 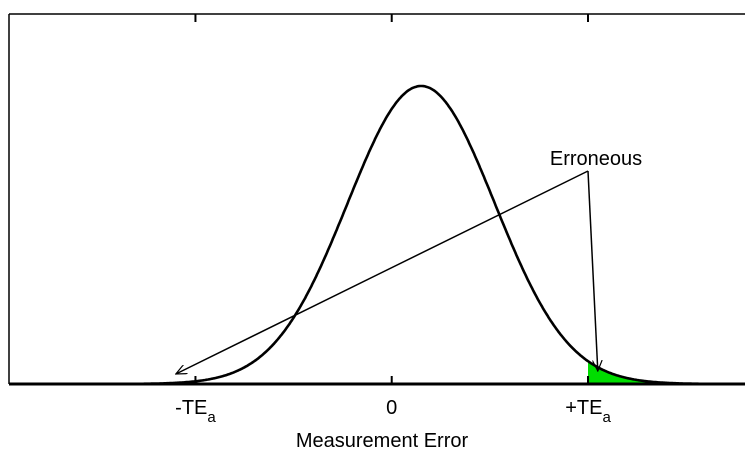 I want to click on x-tick-label: -TEa, so click(x=195, y=411).